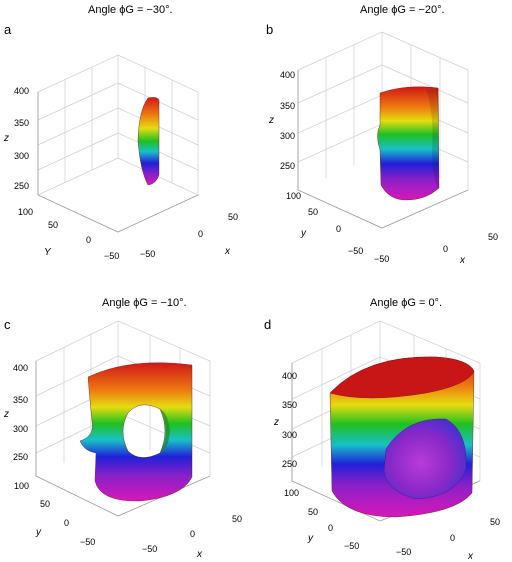 The height and width of the screenshot is (562, 512). Describe the element at coordinates (270, 29) in the screenshot. I see `panel-letter: b` at that location.